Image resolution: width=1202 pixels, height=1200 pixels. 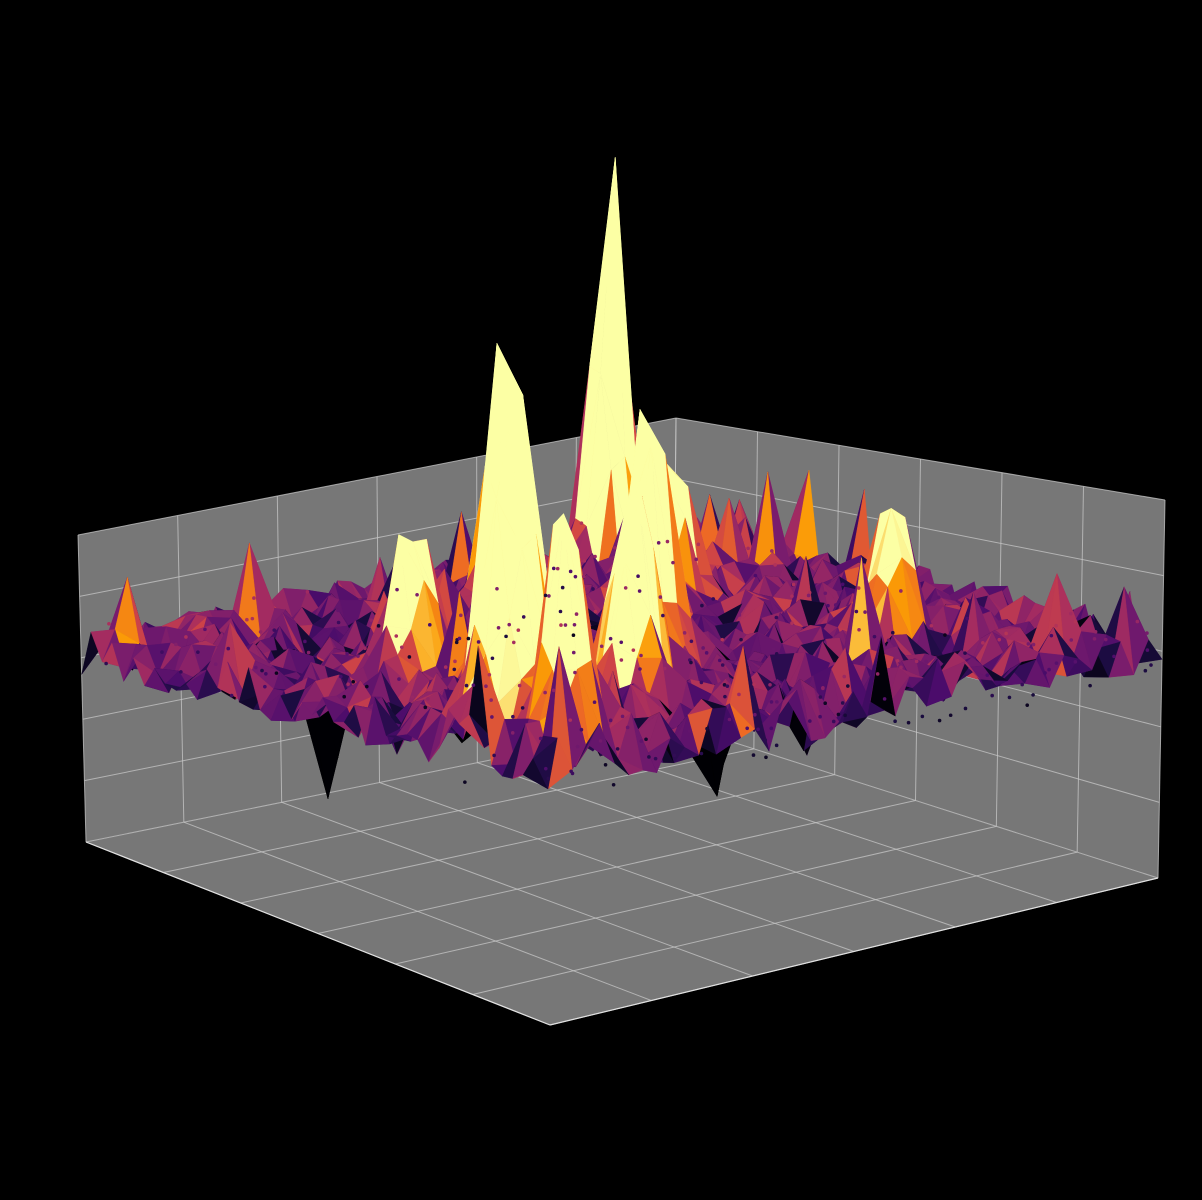 What do you see at coordinates (915, 800) in the screenshot?
I see `floor-gridline` at bounding box center [915, 800].